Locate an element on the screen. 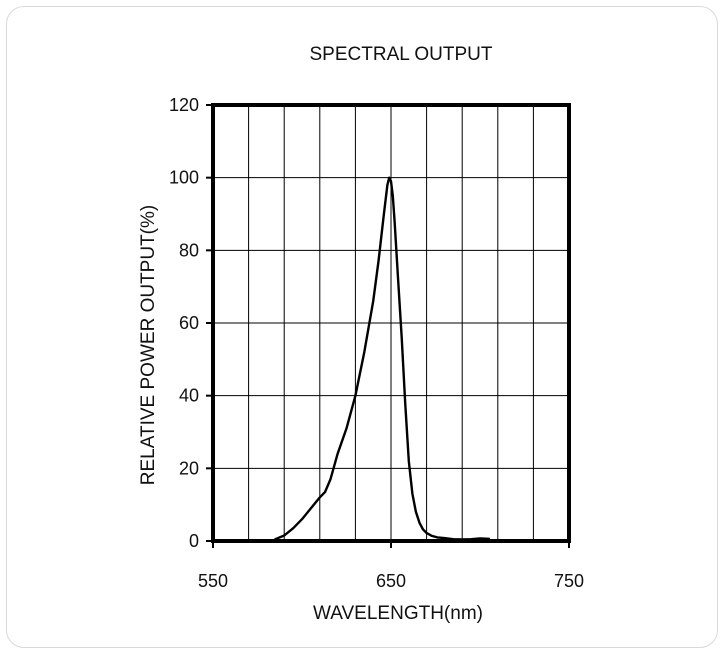  y-tick-label: 40 is located at coordinates (189, 396).